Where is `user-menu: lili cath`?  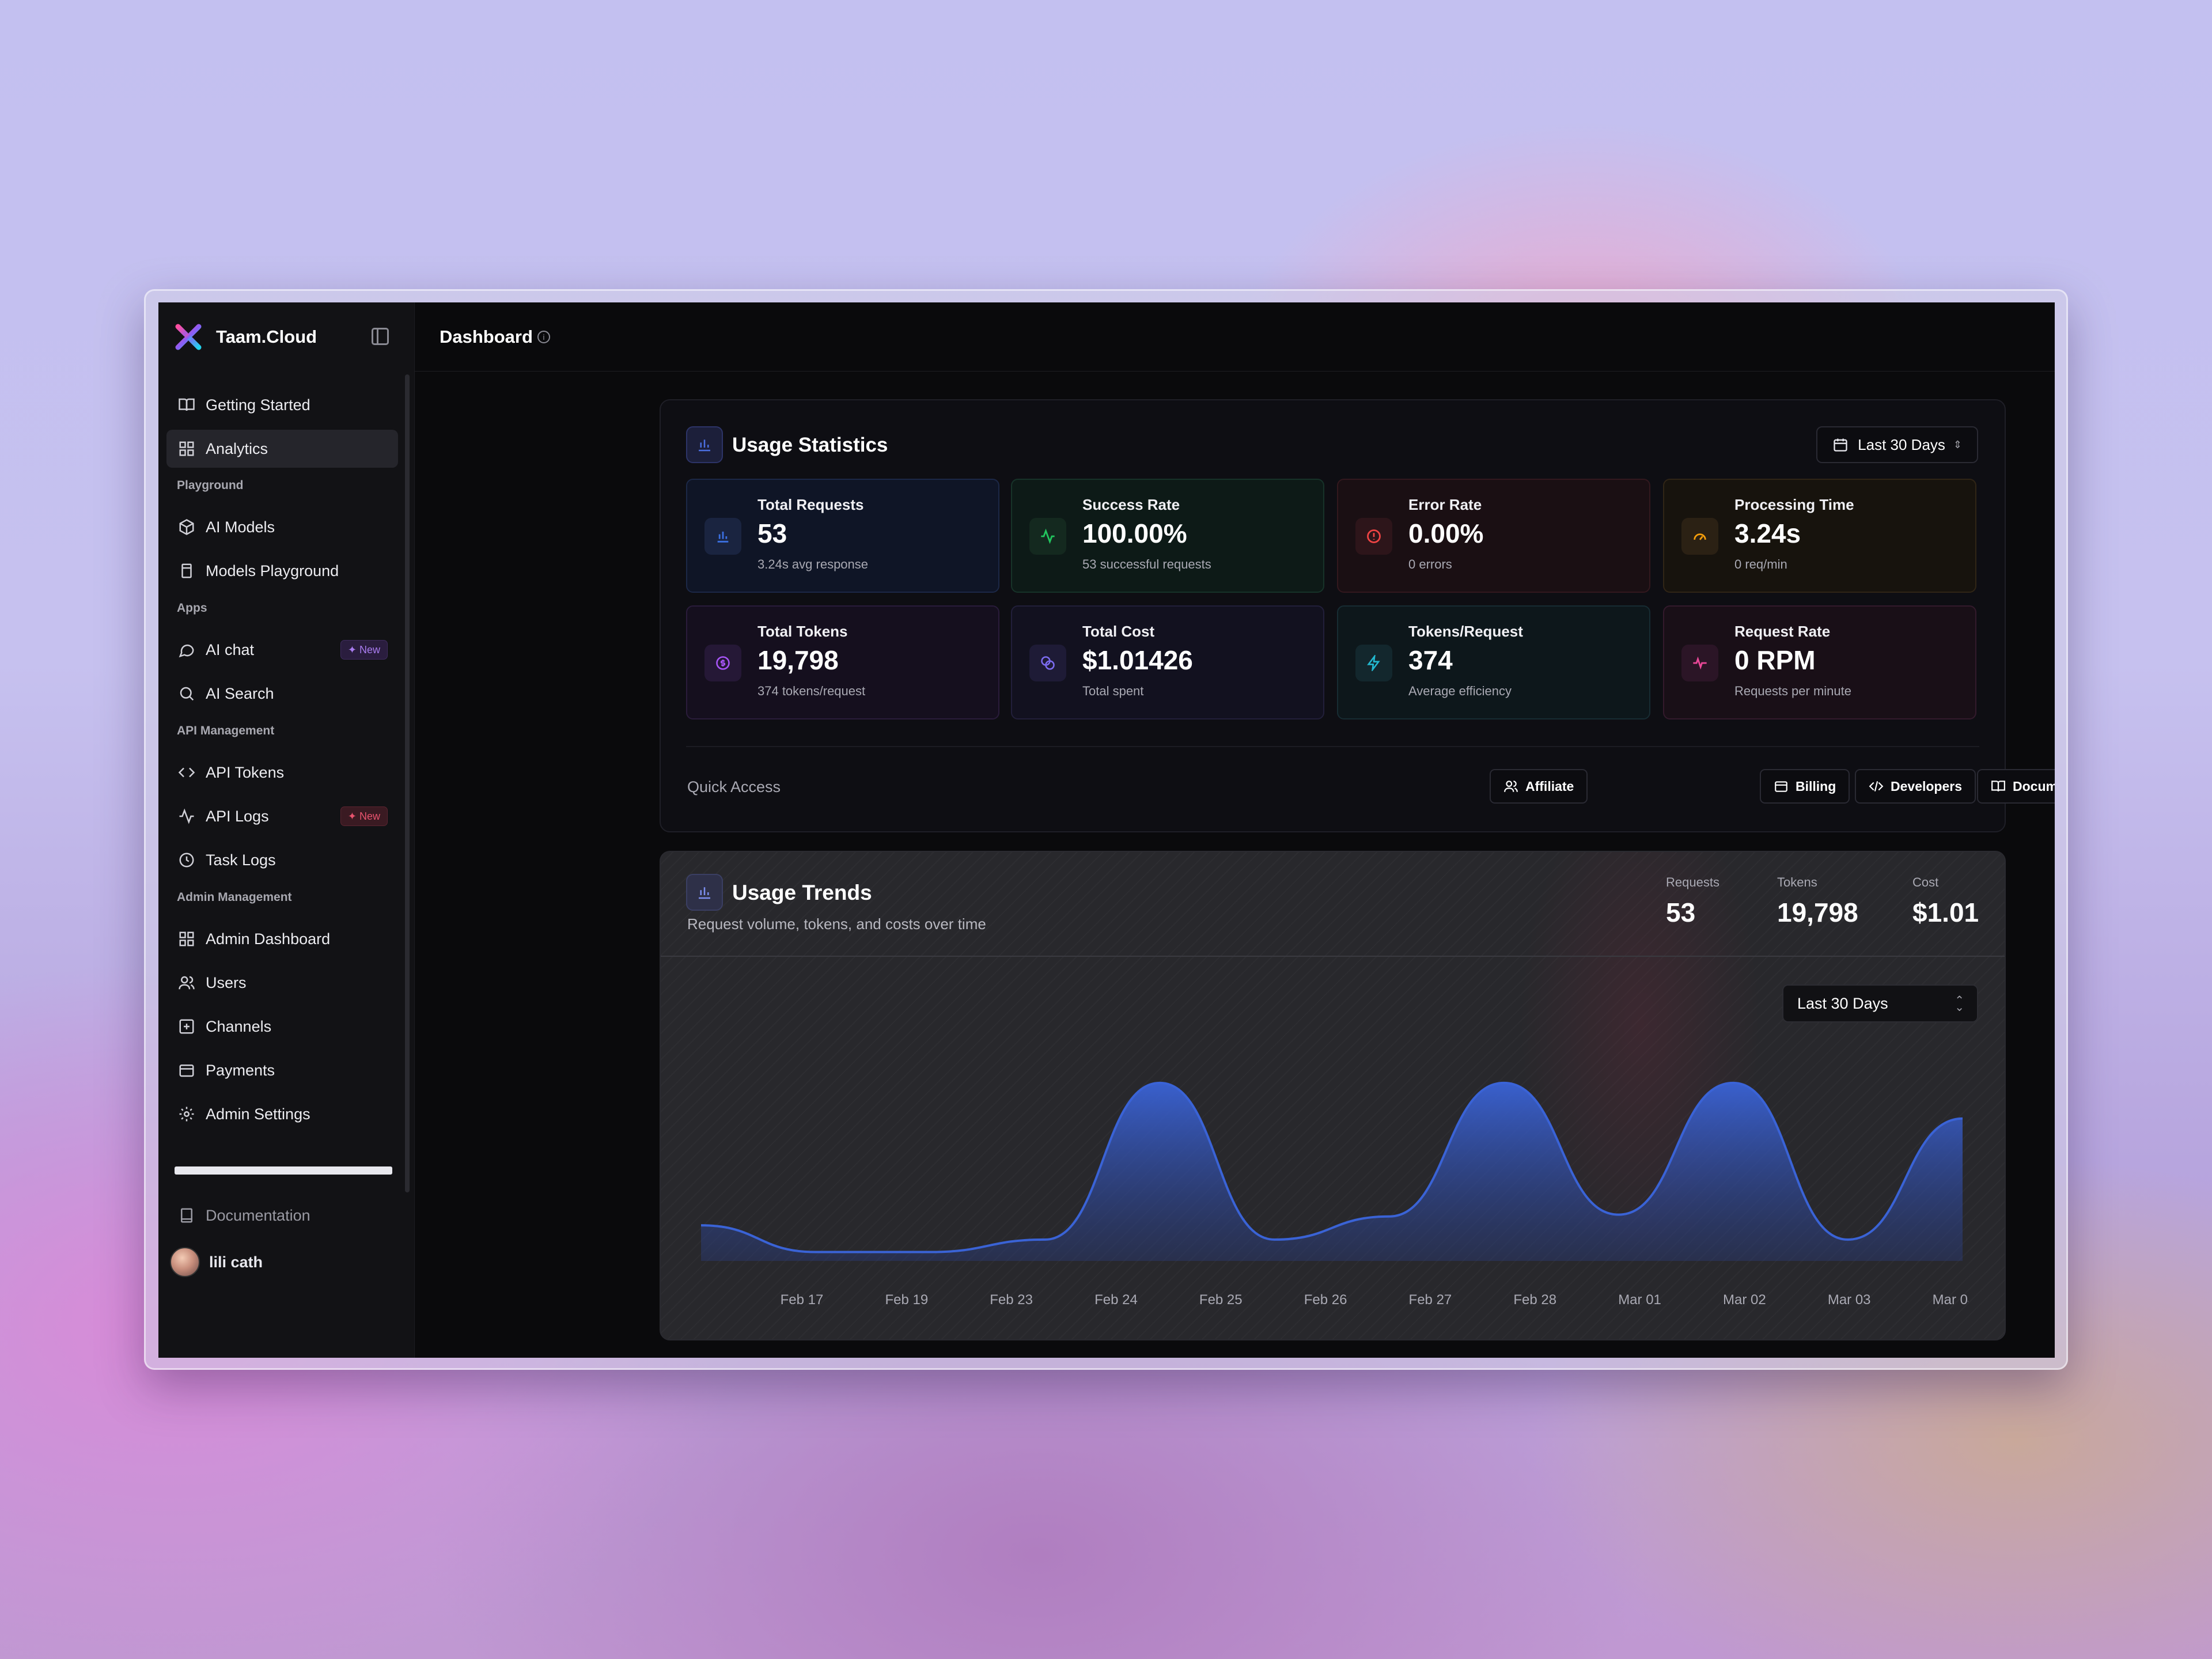 user-menu: lili cath is located at coordinates (216, 1262).